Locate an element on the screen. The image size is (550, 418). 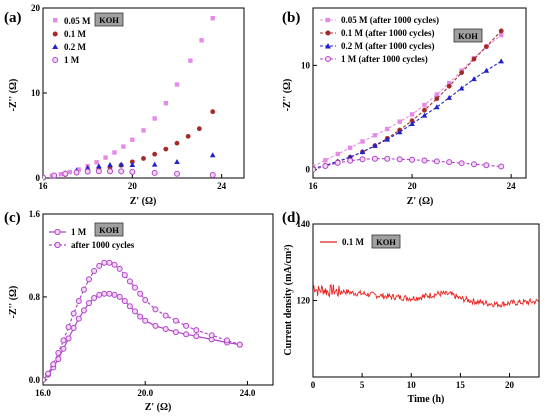
panel-b-ytick-label: 10 is located at coordinates (306, 65).